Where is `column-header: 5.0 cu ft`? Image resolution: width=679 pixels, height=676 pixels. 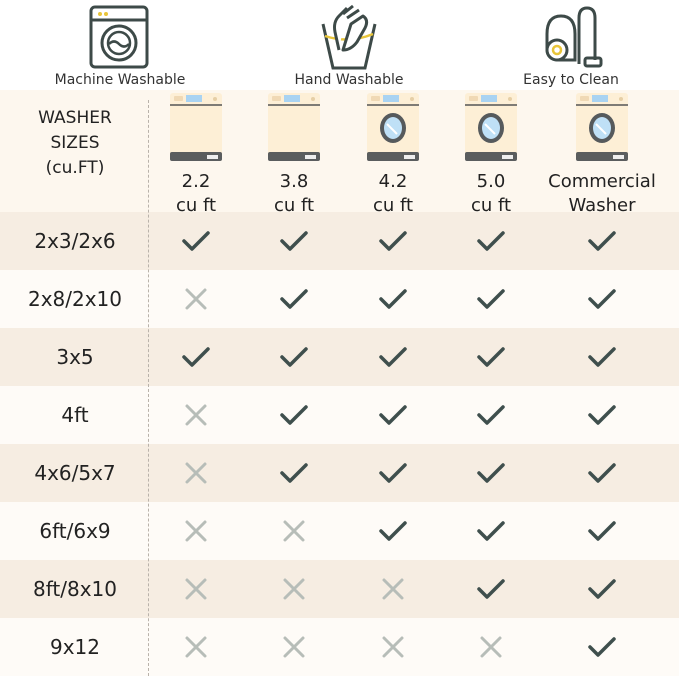
column-header: 5.0 cu ft is located at coordinates (491, 155).